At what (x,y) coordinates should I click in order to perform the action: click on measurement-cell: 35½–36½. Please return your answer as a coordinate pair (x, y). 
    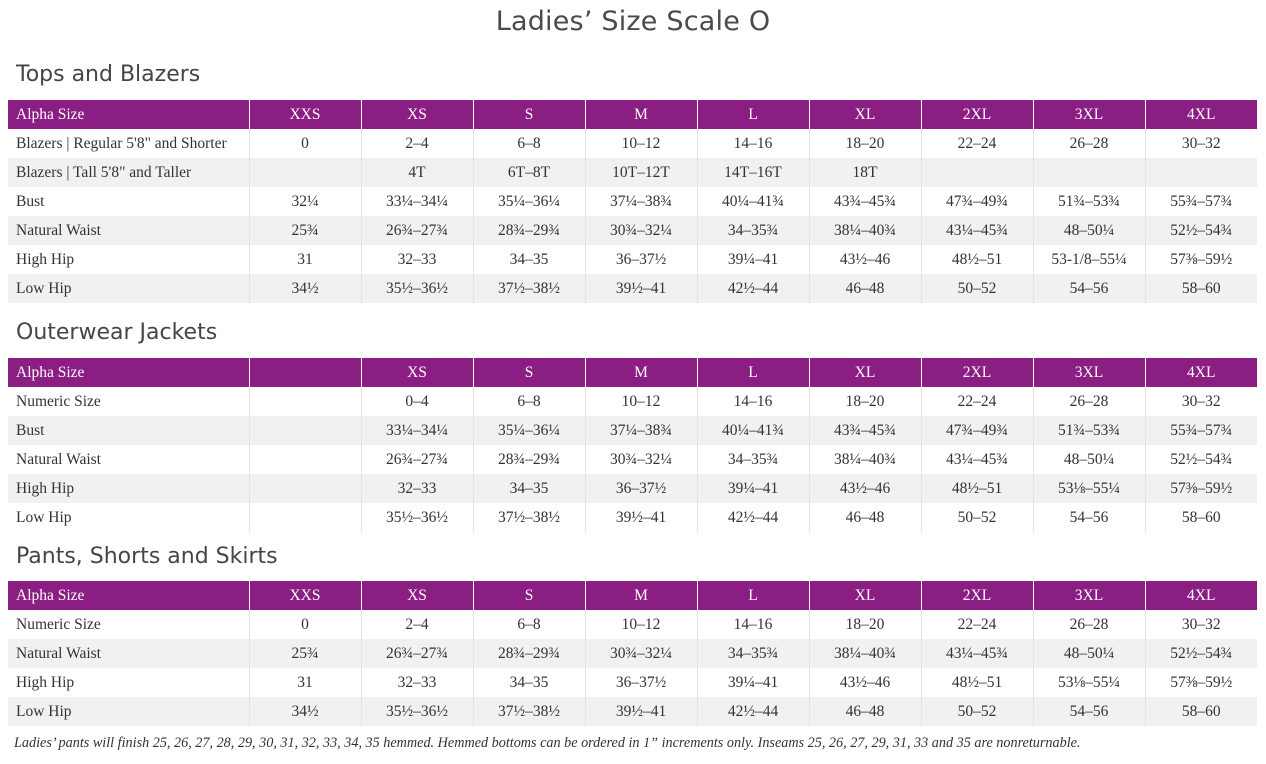
    Looking at the image, I should click on (416, 711).